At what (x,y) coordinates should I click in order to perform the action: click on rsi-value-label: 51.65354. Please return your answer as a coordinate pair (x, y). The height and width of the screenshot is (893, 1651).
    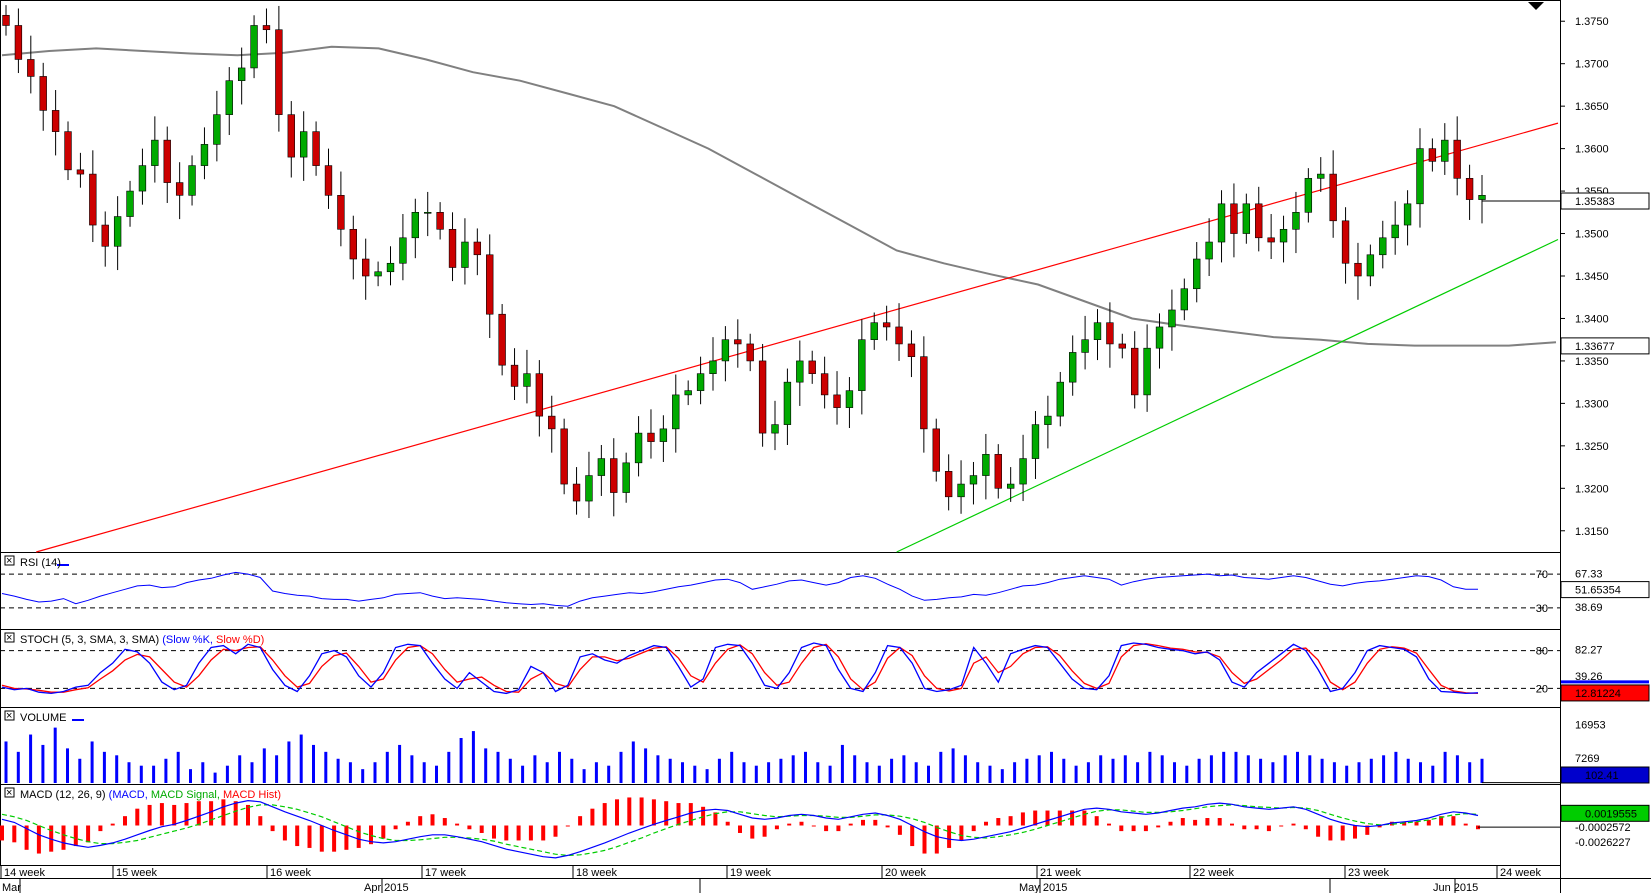
    Looking at the image, I should click on (1598, 591).